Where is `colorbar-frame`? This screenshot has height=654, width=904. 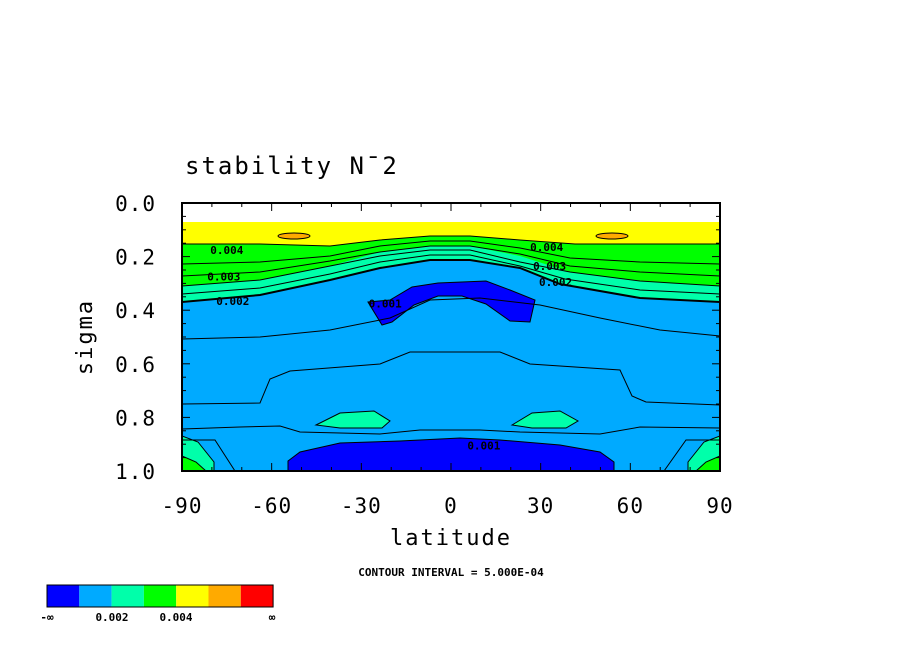 colorbar-frame is located at coordinates (160, 596).